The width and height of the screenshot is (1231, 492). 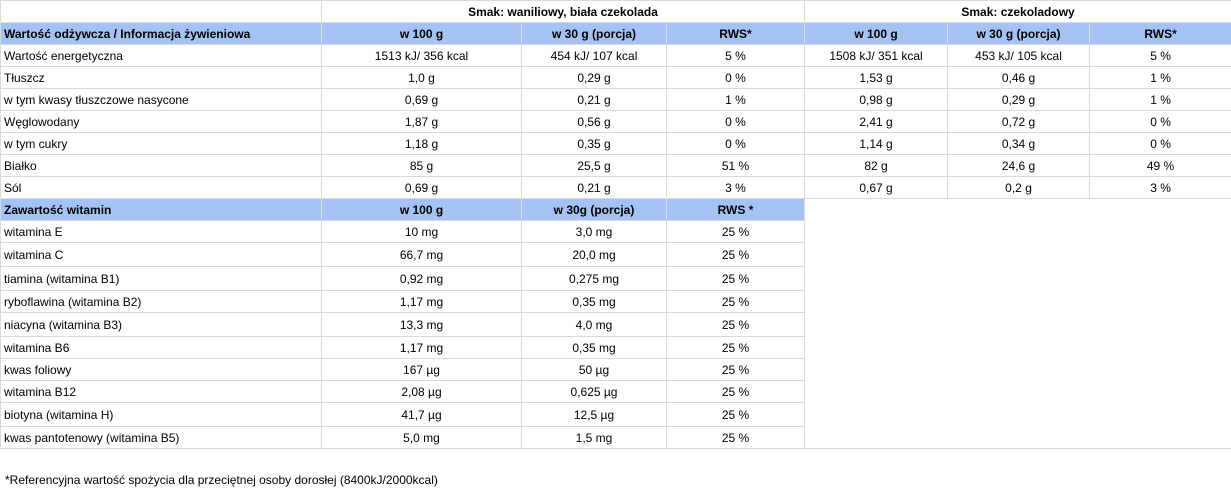 What do you see at coordinates (876, 77) in the screenshot?
I see `chocolate-per100-value: 1,53 g` at bounding box center [876, 77].